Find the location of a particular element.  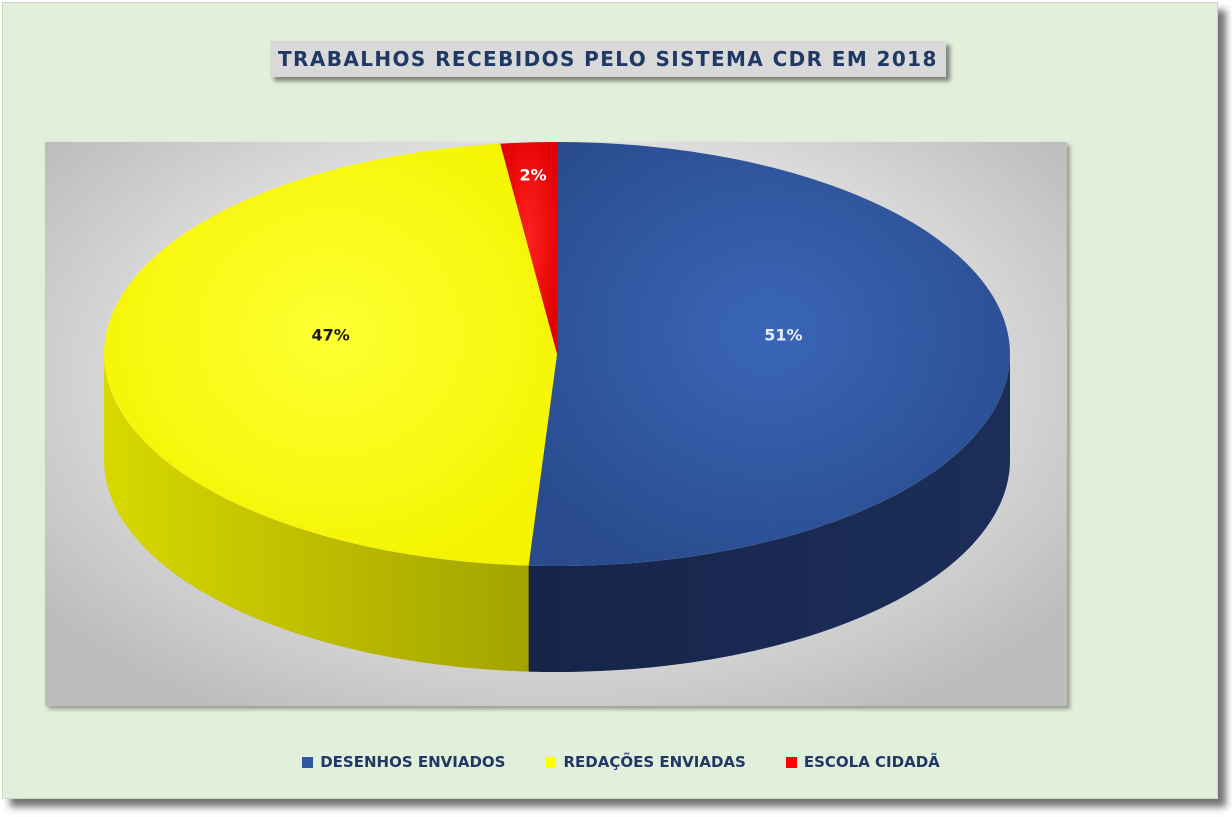

legend-swatch-escola is located at coordinates (791, 762).